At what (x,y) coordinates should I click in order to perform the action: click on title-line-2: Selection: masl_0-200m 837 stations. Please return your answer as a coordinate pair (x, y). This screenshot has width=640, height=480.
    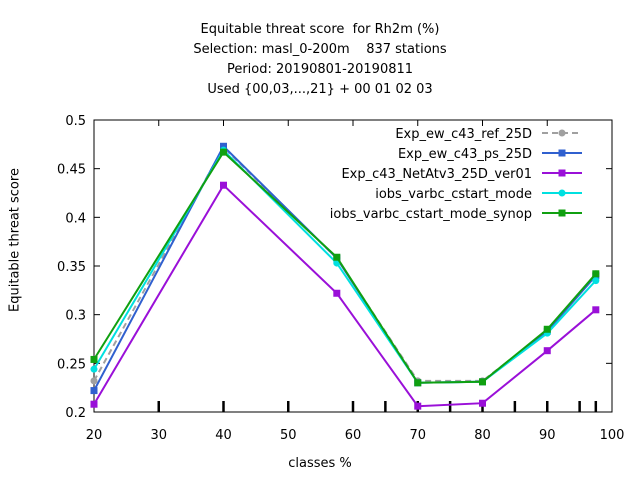
    Looking at the image, I should click on (320, 49).